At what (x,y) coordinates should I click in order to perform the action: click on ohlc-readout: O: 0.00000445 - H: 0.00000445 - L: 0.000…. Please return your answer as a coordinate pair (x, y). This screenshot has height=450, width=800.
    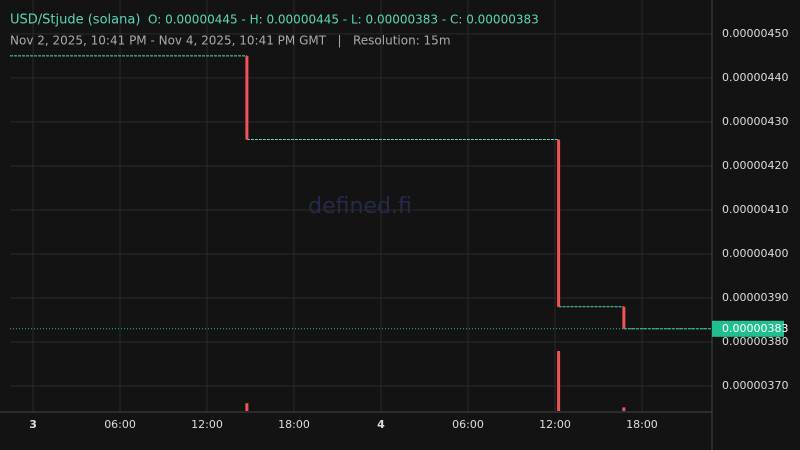
    Looking at the image, I should click on (343, 20).